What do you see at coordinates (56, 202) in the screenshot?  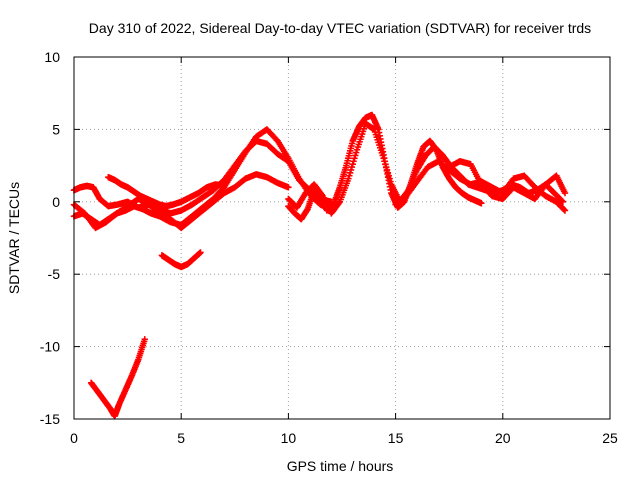 I see `y-tick-label: 0` at bounding box center [56, 202].